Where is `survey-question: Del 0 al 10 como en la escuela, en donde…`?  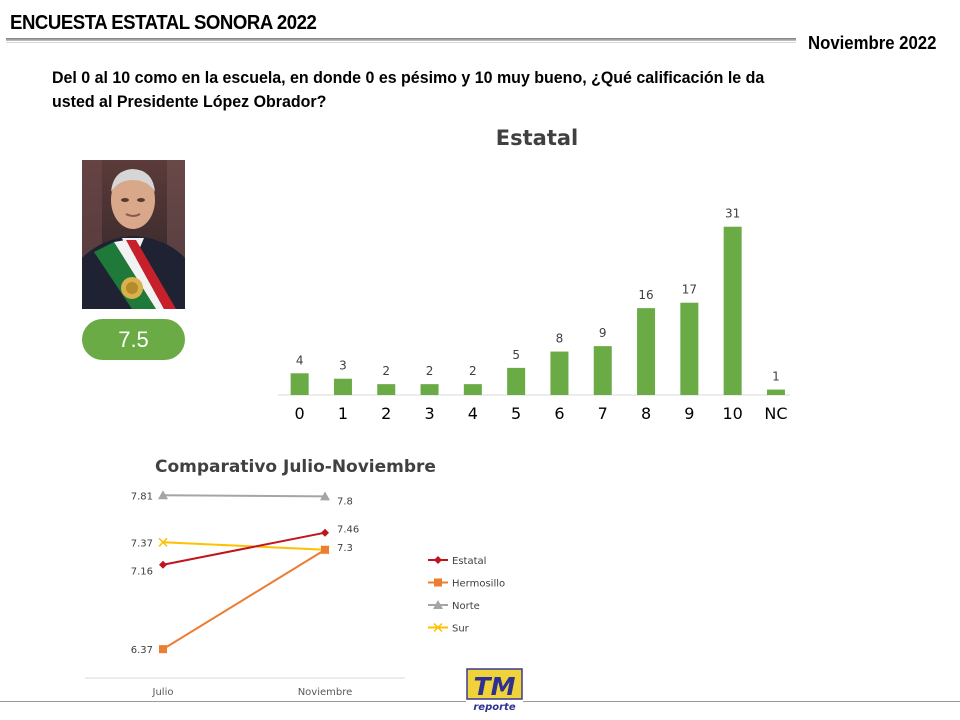
survey-question: Del 0 al 10 como en la escuela, en donde… is located at coordinates (408, 89).